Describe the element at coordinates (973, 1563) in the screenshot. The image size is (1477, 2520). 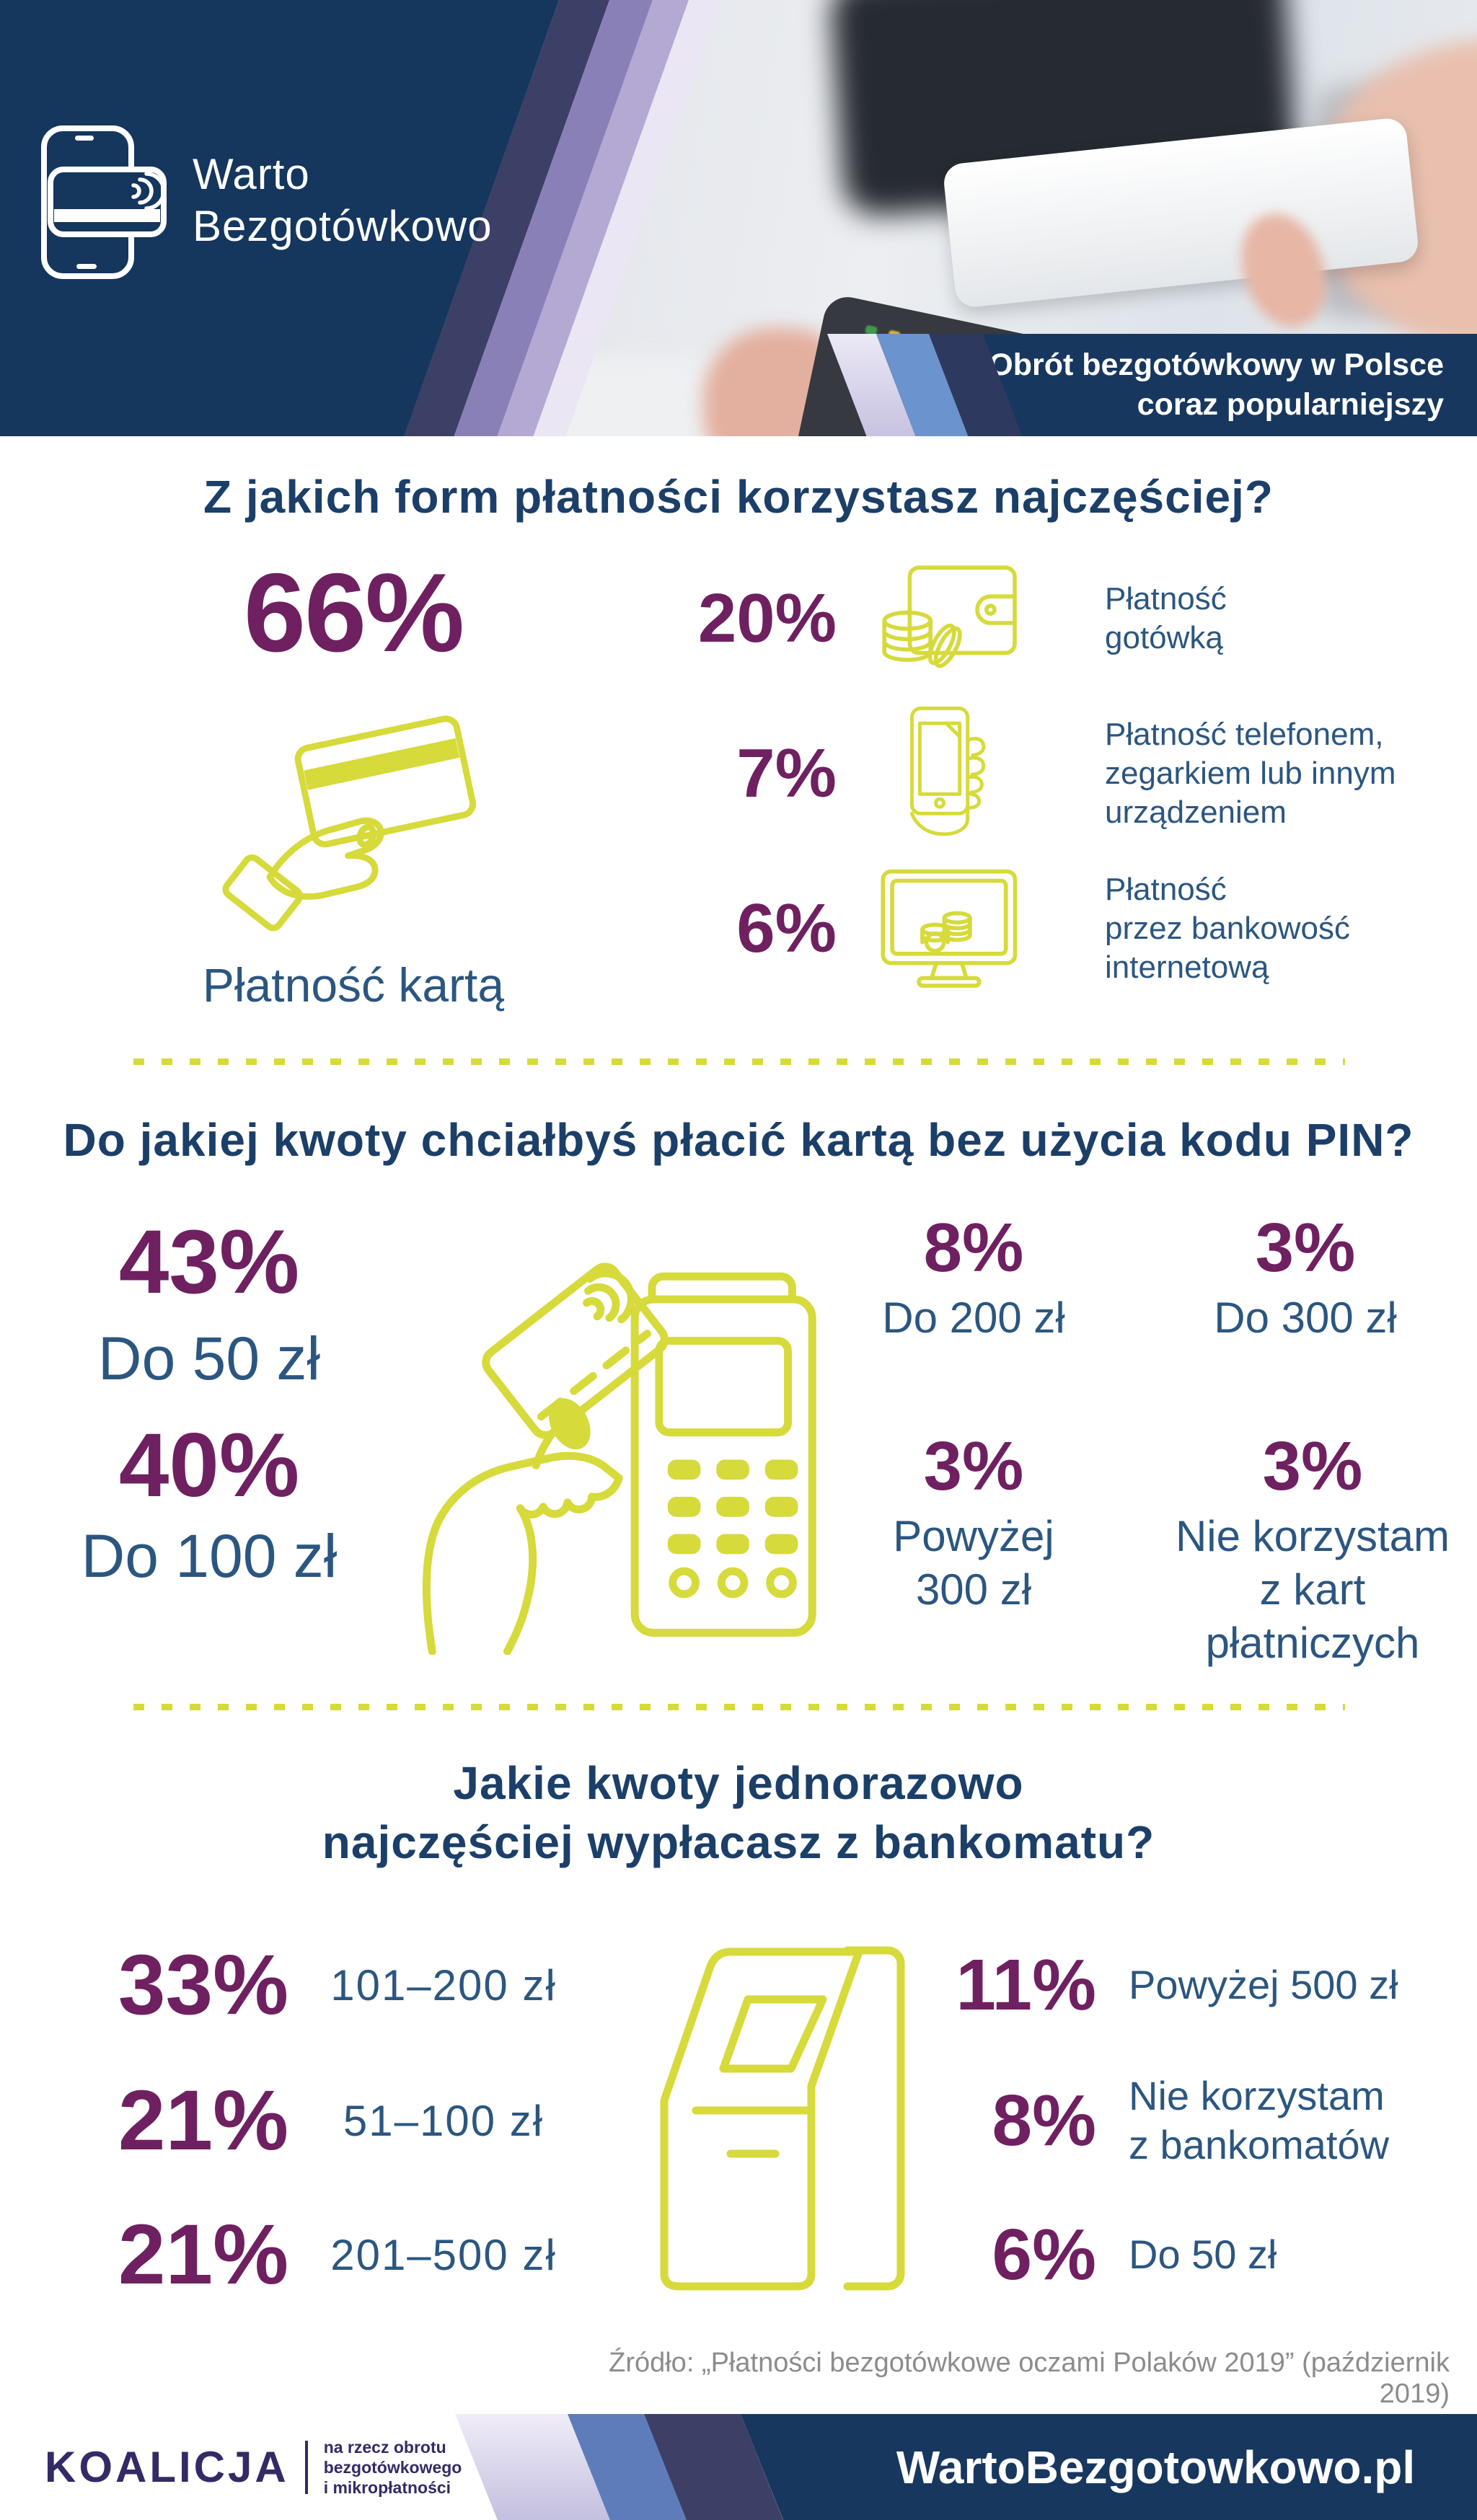
I see `stat-pinover300-label: Powyżej 300 zł` at that location.